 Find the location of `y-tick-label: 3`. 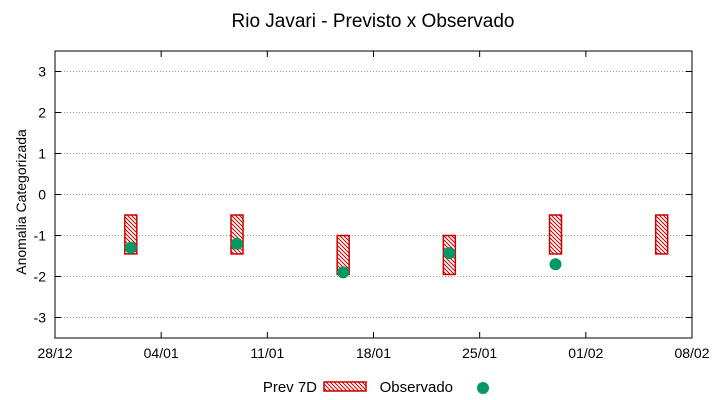

y-tick-label: 3 is located at coordinates (42, 72).